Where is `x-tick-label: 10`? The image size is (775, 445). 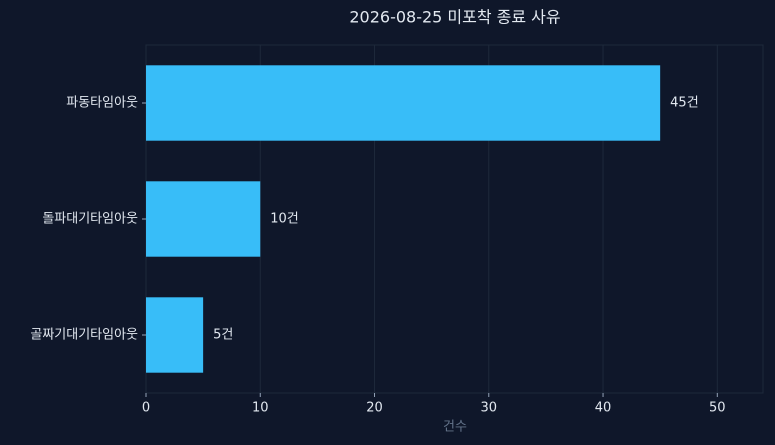
x-tick-label: 10 is located at coordinates (260, 408).